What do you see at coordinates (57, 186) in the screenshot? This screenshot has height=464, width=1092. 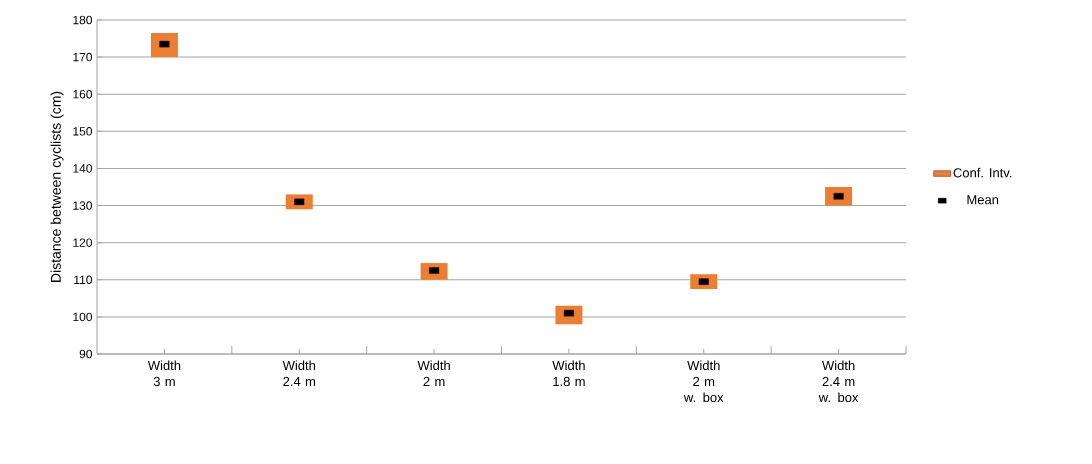 I see `y-axis-title: Distance between cyclists (cm)` at bounding box center [57, 186].